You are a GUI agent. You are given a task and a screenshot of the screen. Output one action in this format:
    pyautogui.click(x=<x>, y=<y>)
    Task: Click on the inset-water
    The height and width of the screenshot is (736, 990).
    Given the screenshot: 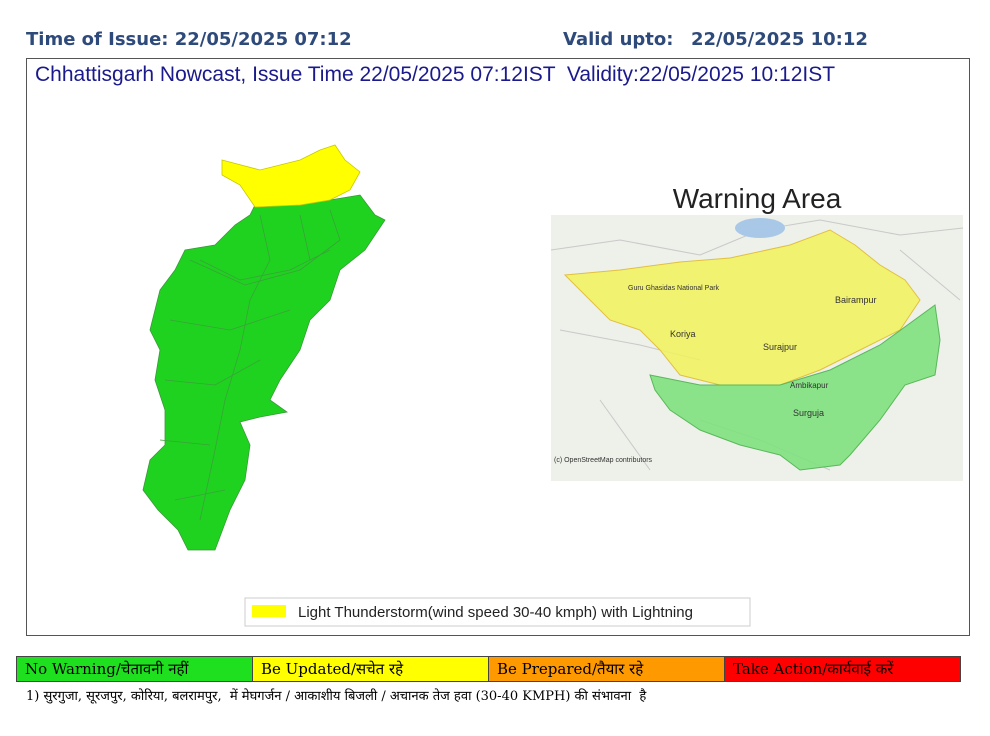 What is the action you would take?
    pyautogui.click(x=760, y=228)
    